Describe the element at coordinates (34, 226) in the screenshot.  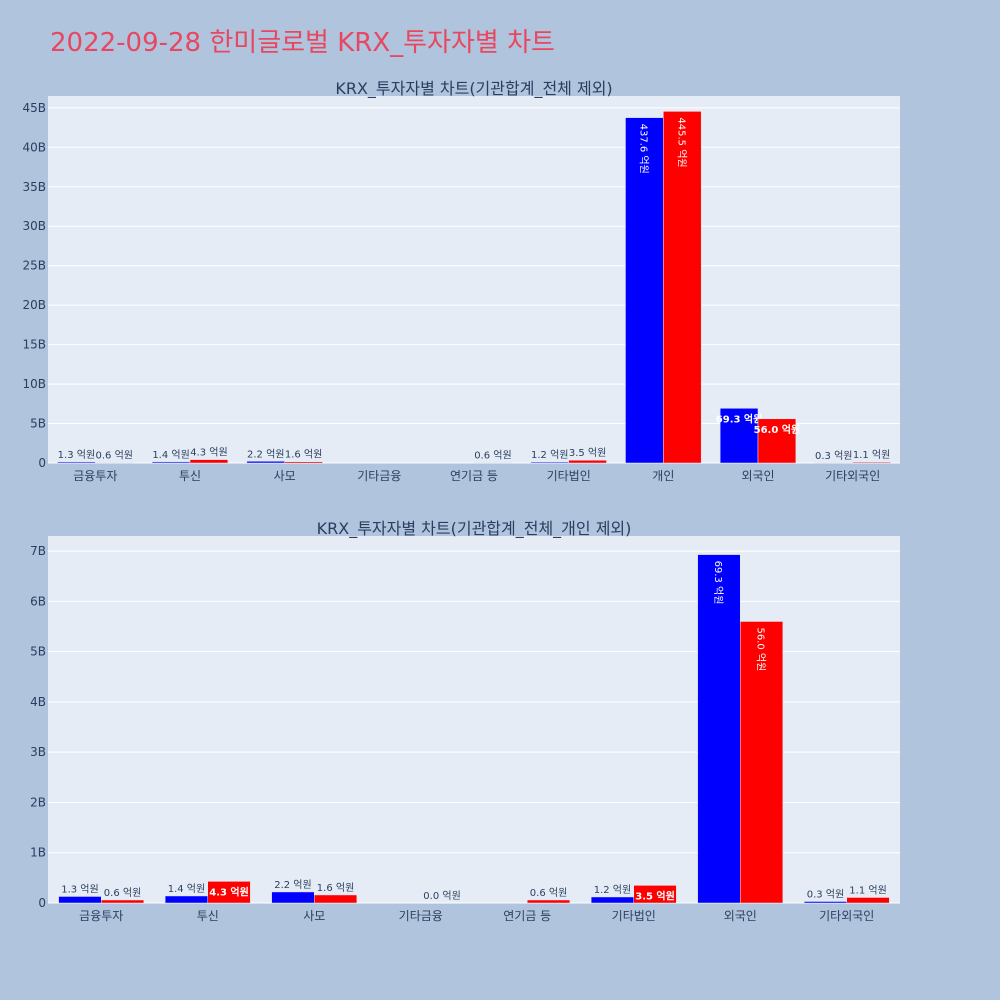
I see `y-tick-label: 30B` at that location.